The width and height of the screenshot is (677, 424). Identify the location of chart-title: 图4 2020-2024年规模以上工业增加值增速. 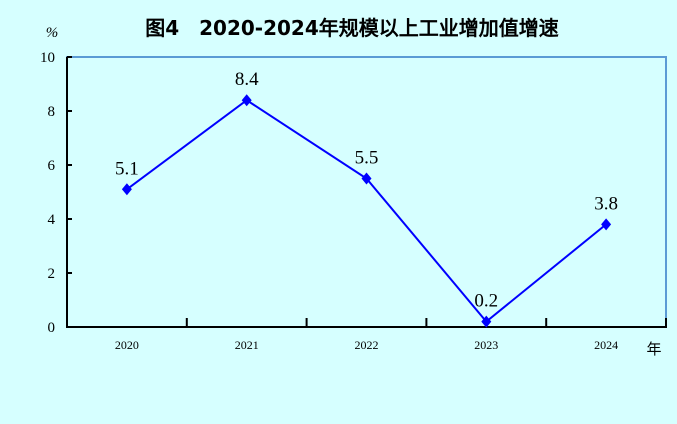
(352, 28).